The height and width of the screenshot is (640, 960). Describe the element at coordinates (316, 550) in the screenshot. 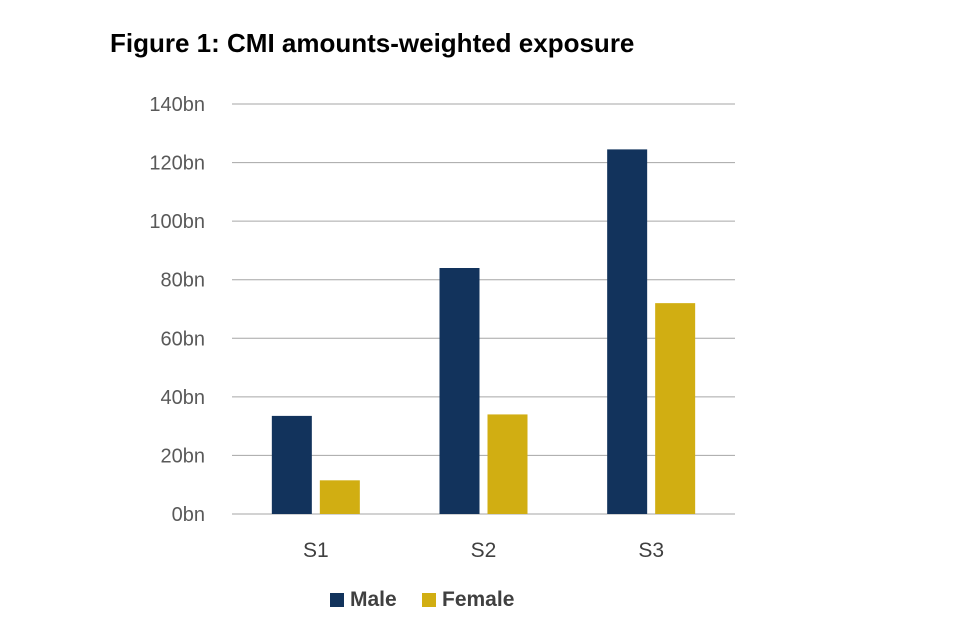

I see `x-tick-label: S1` at that location.